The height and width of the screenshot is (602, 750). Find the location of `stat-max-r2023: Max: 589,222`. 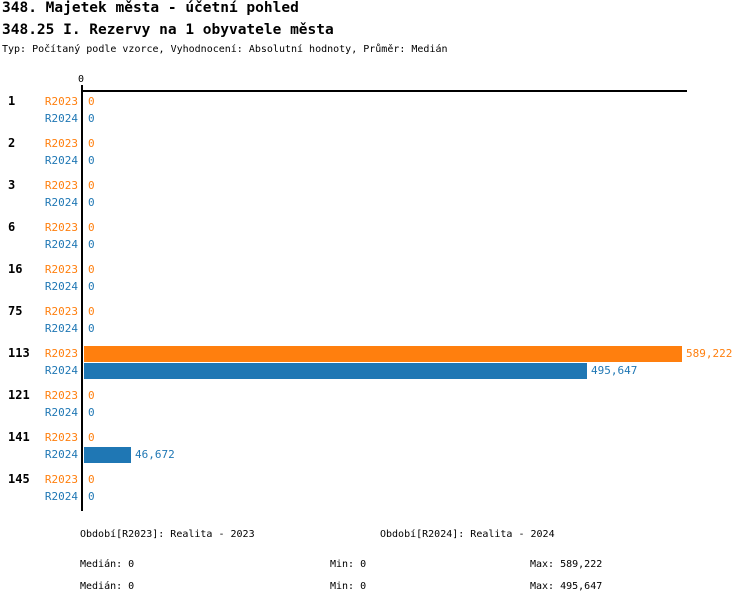

stat-max-r2023: Max: 589,222 is located at coordinates (566, 564).